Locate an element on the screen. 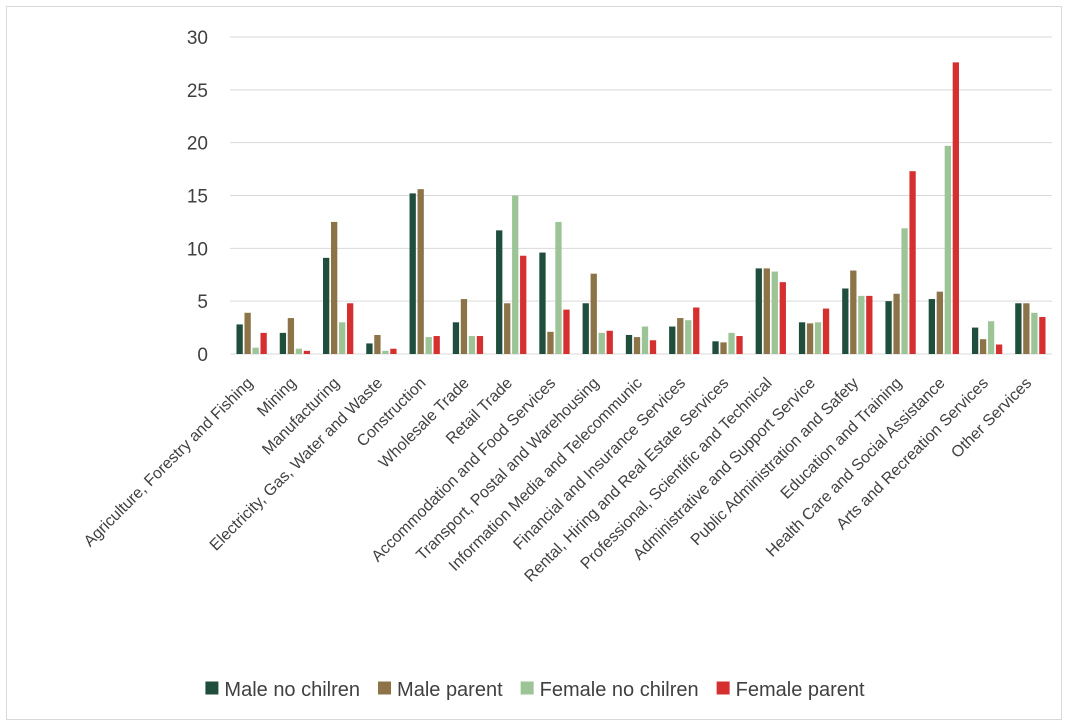 Image resolution: width=1069 pixels, height=725 pixels. legend-label: Female no chilren is located at coordinates (619, 690).